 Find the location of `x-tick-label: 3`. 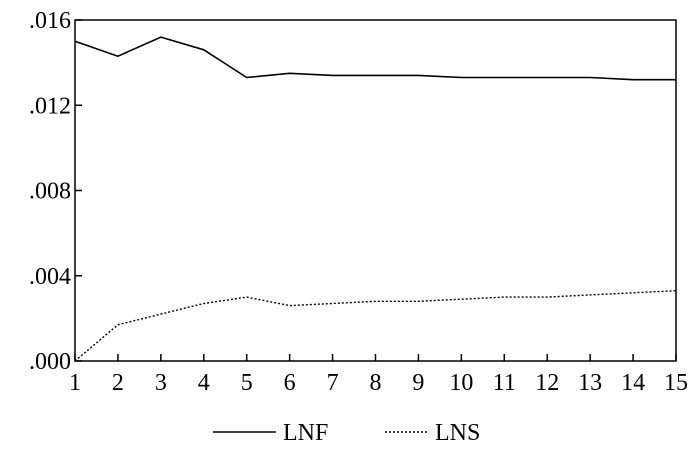

x-tick-label: 3 is located at coordinates (161, 383).